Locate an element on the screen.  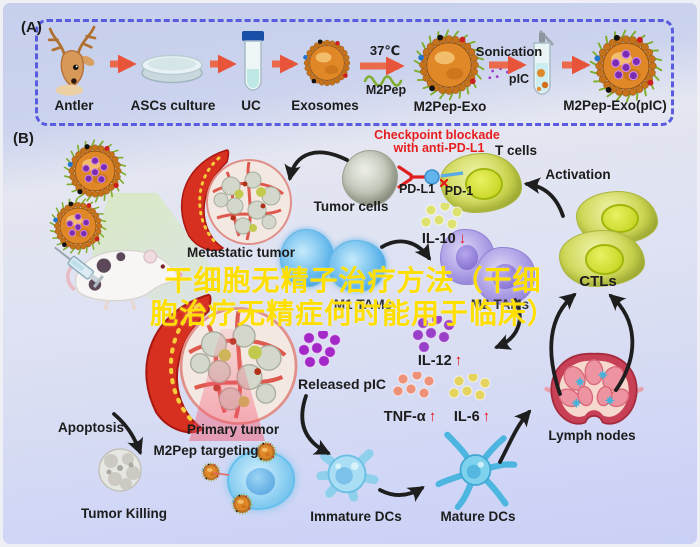
label-exosomes: Exosomes is located at coordinates (325, 105).